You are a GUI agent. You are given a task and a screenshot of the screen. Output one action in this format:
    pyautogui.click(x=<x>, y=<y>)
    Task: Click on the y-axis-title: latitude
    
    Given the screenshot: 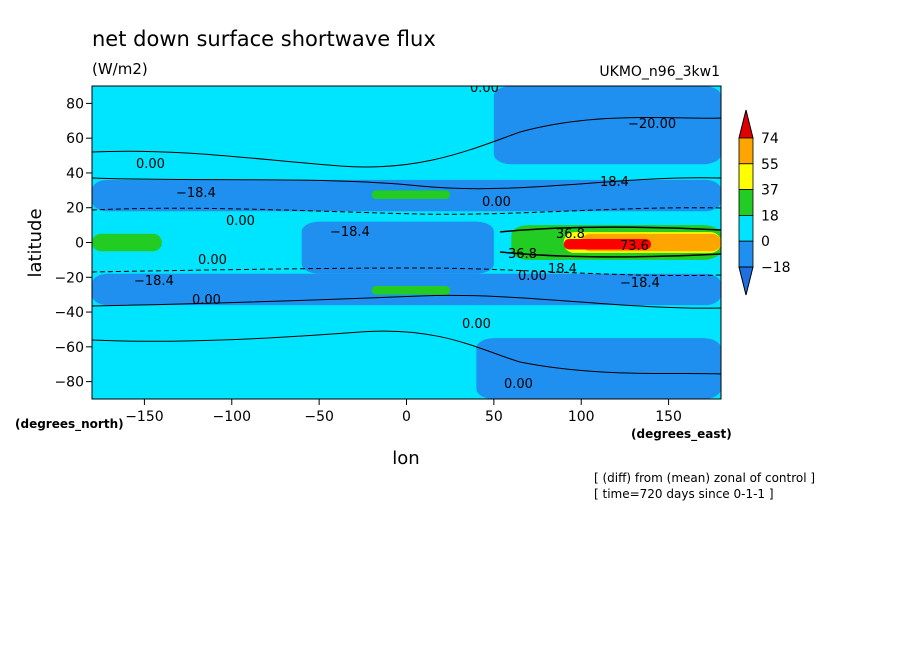 What is the action you would take?
    pyautogui.click(x=35, y=242)
    